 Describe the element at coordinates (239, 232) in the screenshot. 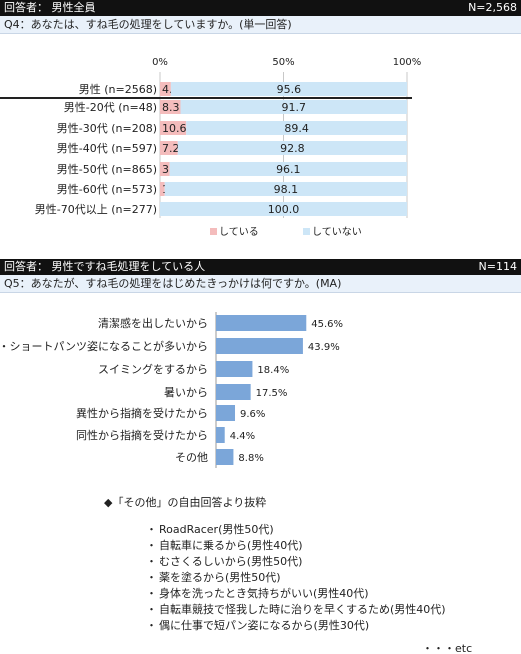

I see `legend-label: している` at that location.